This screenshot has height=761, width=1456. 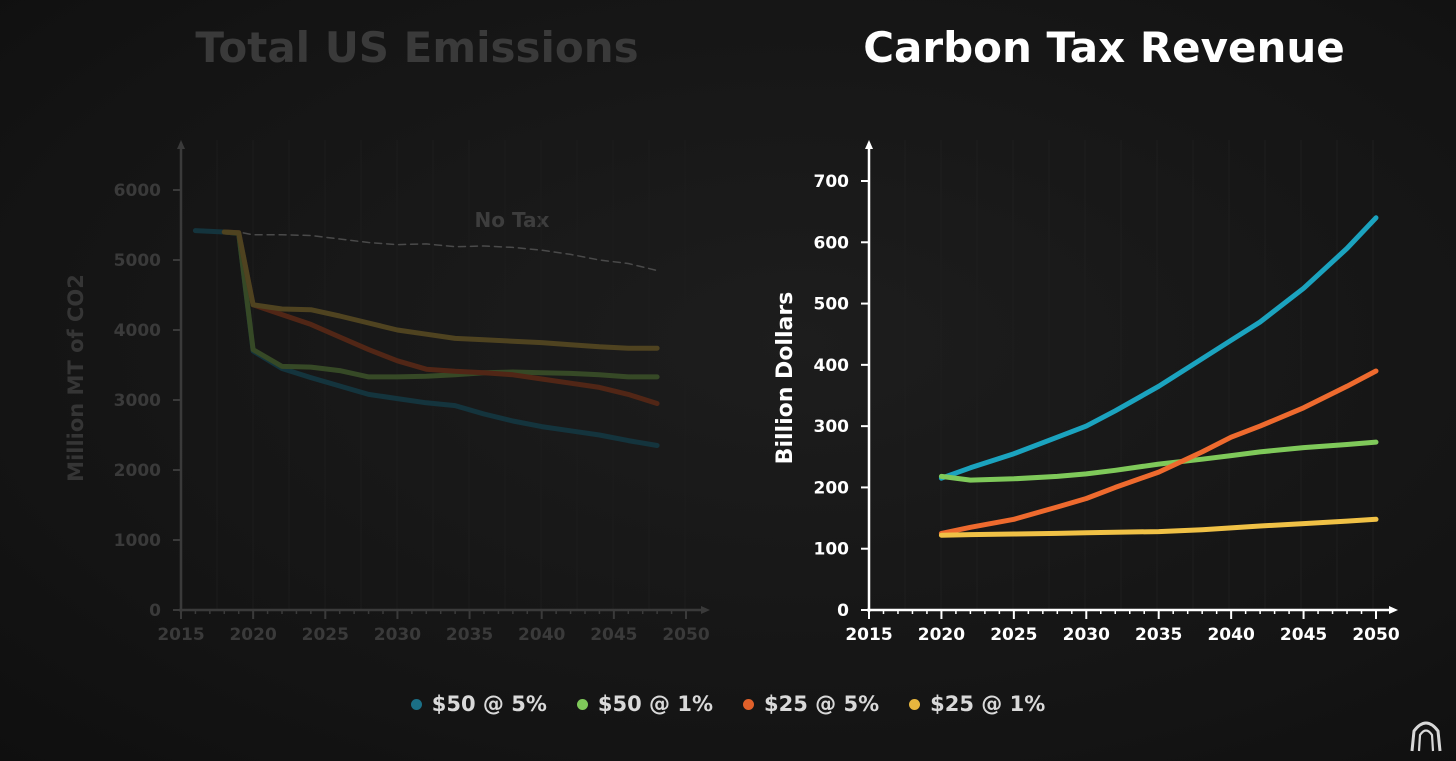 I want to click on y-tick-label: 2000, so click(x=137, y=471).